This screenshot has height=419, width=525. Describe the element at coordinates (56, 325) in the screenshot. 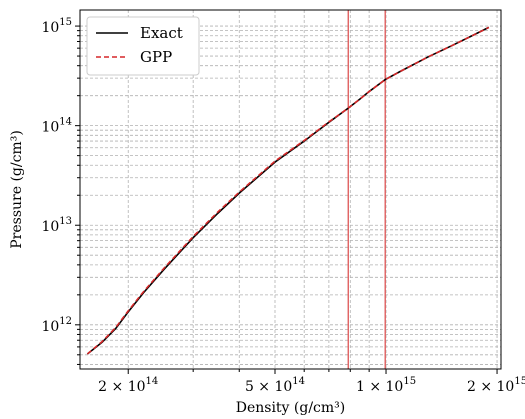

I see `y-tick-label: 1012` at that location.